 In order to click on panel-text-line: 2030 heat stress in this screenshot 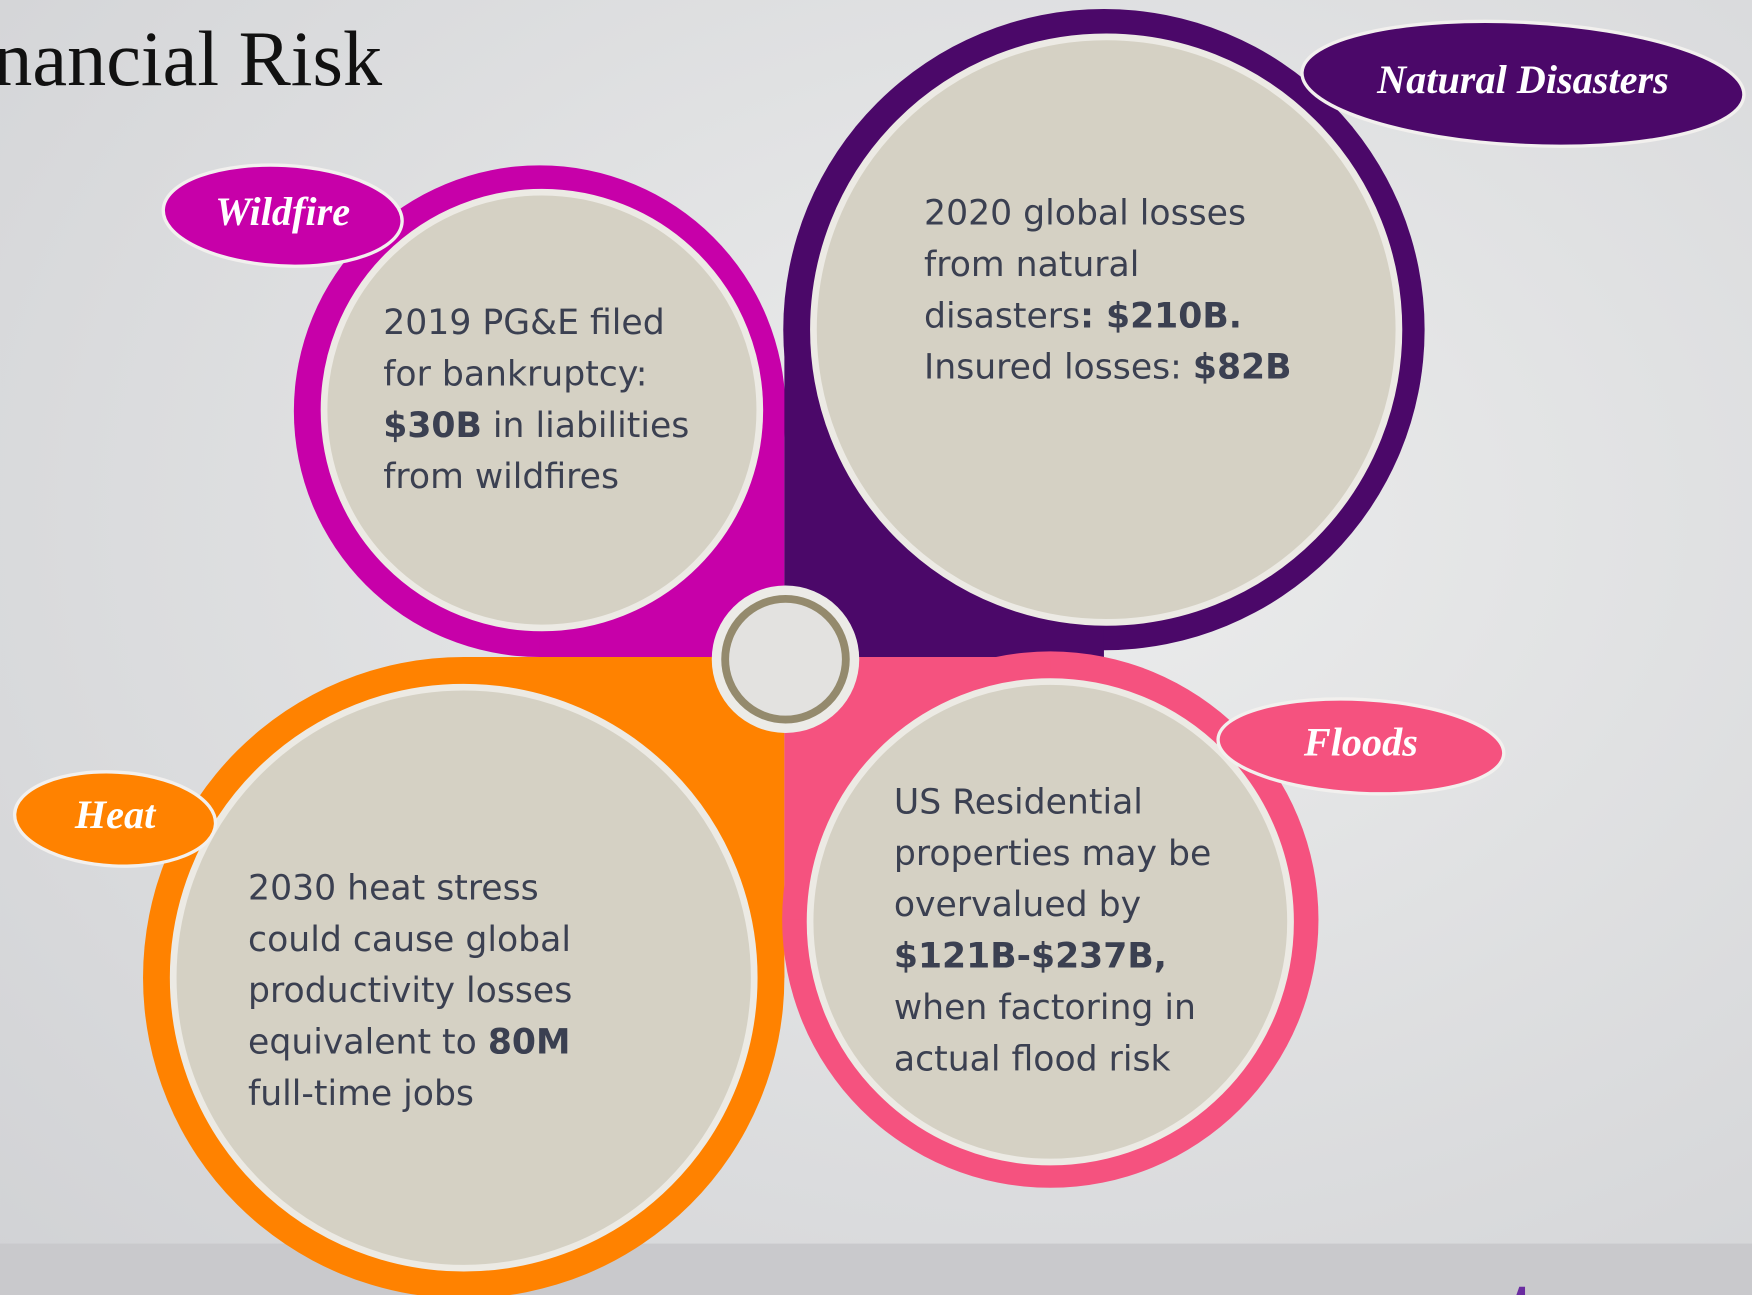, I will do `click(393, 888)`.